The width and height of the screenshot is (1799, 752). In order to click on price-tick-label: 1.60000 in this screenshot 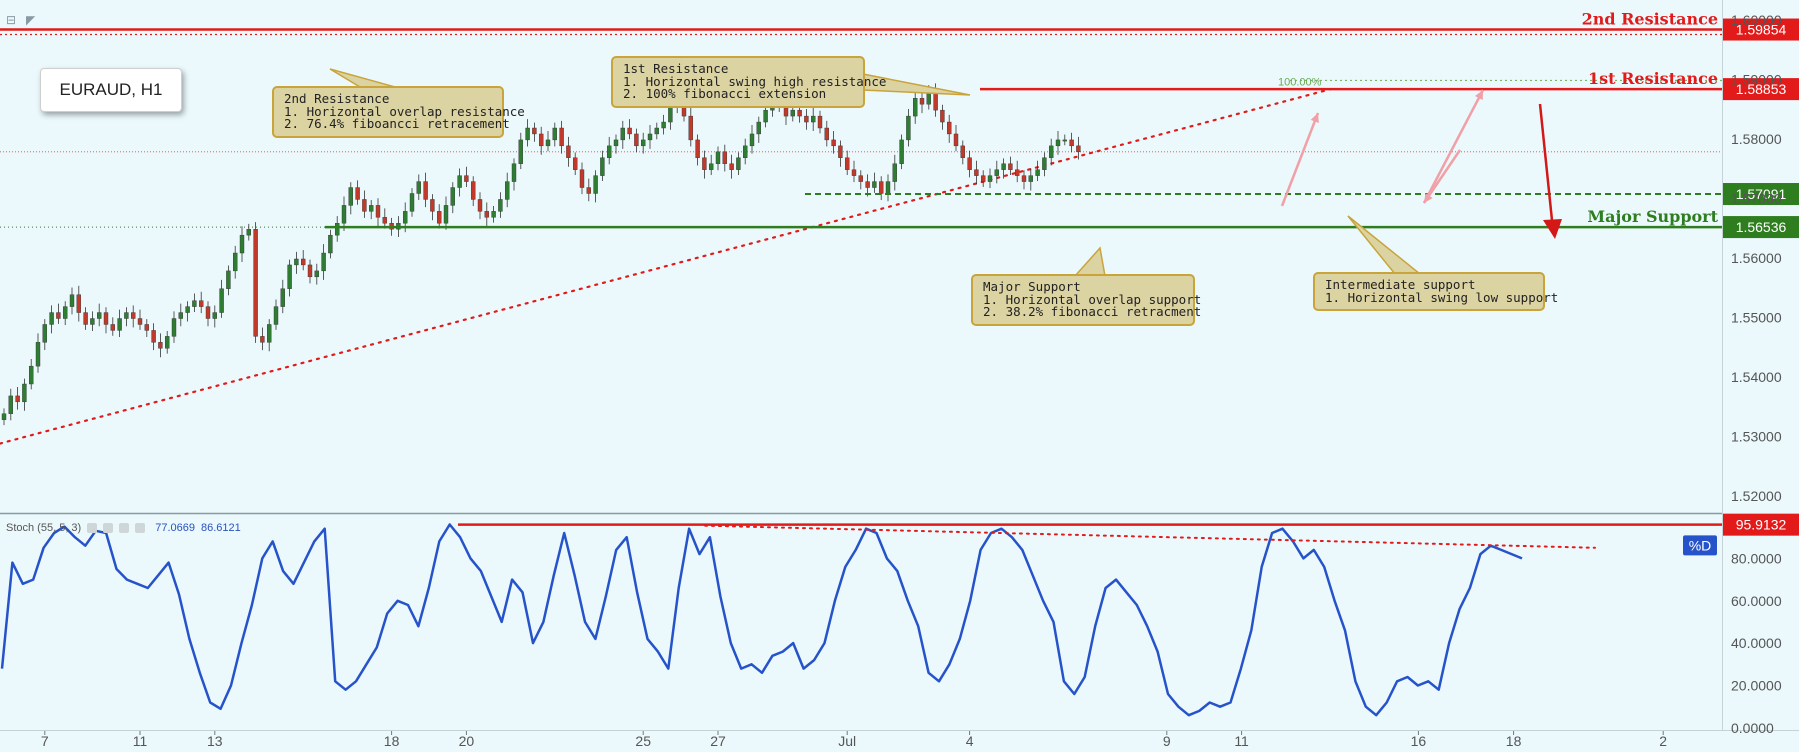, I will do `click(1756, 20)`.